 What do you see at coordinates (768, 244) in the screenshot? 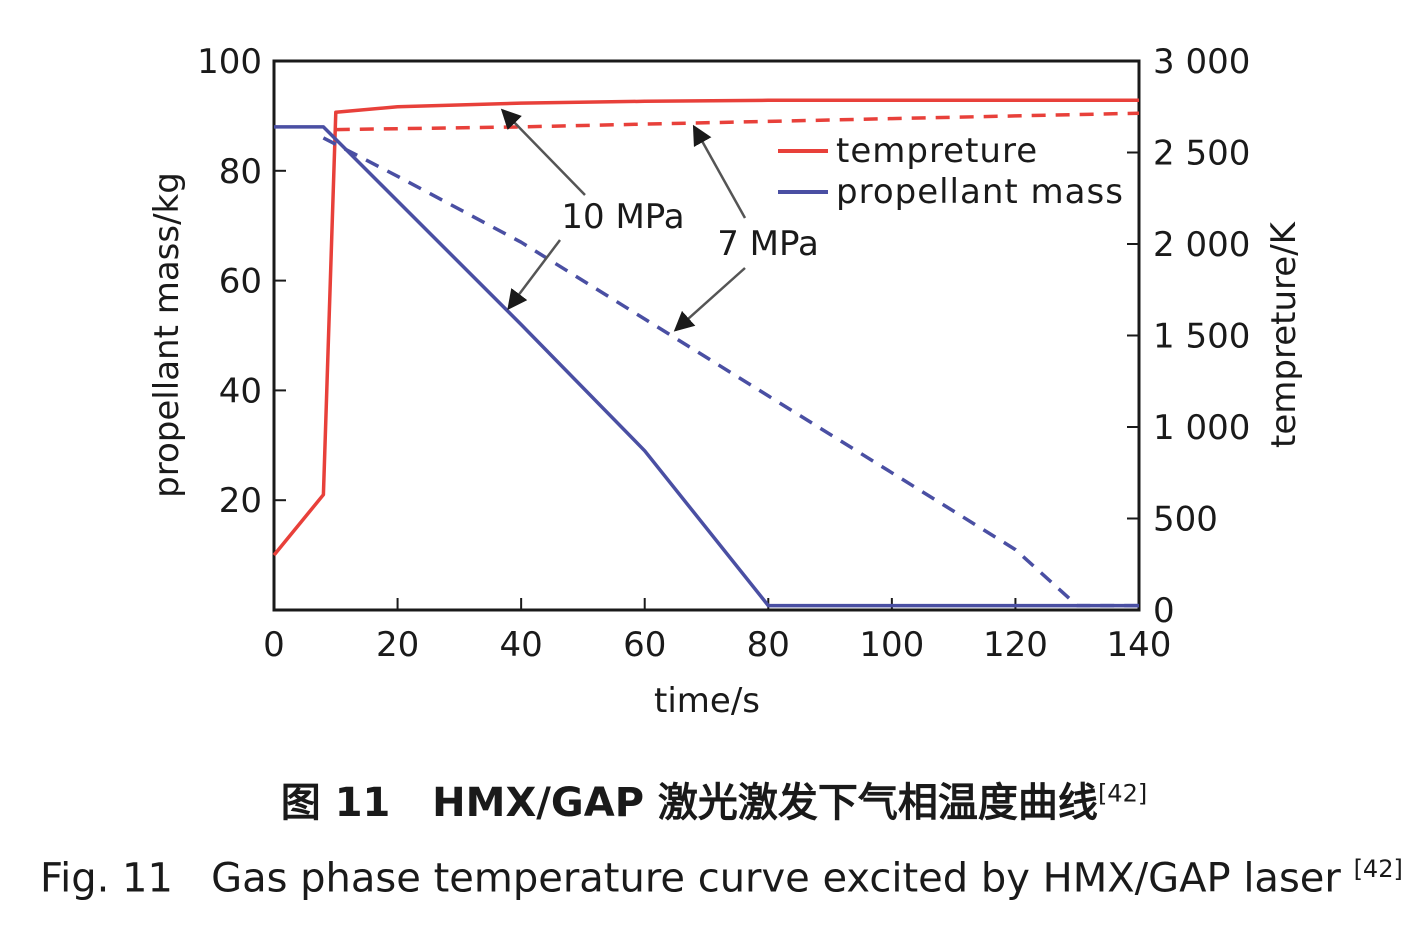
I see `annotation-label: 7 MPa` at bounding box center [768, 244].